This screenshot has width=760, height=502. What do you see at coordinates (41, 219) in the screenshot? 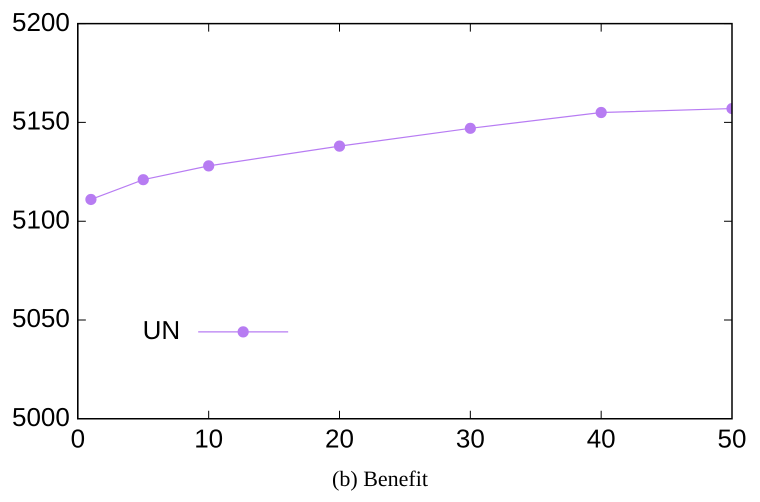
I see `y-tick-label: 5100` at bounding box center [41, 219].